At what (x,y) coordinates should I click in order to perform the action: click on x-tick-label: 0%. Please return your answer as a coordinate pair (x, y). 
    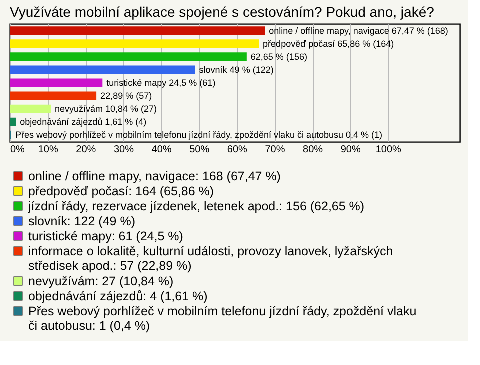
    Looking at the image, I should click on (18, 150).